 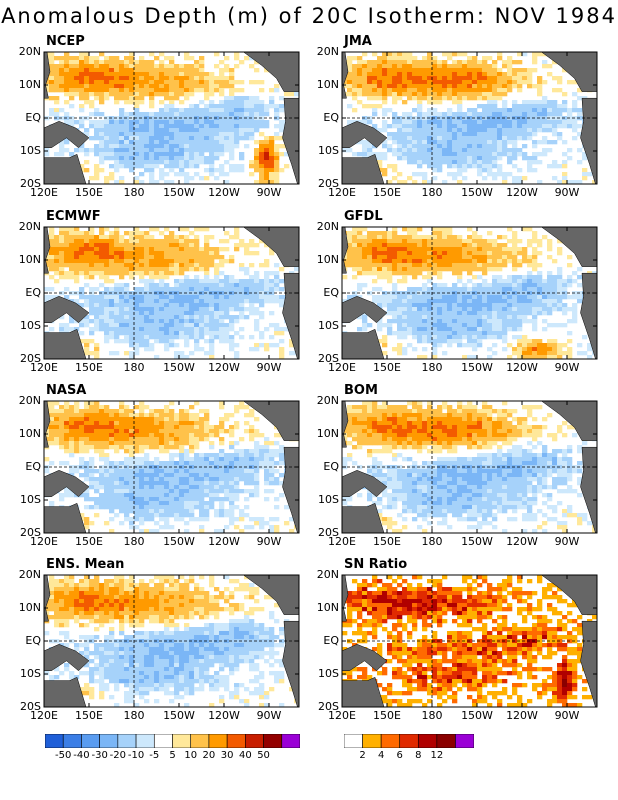 What do you see at coordinates (342, 367) in the screenshot?
I see `x-tick-label: 120E` at bounding box center [342, 367].